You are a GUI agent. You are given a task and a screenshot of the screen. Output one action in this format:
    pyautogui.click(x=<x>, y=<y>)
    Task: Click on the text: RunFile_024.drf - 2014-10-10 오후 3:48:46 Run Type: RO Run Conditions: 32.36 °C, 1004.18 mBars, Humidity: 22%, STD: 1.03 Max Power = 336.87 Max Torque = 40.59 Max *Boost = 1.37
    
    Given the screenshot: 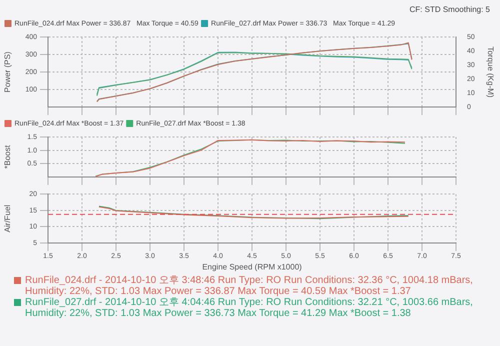 What is the action you would take?
    pyautogui.click(x=249, y=286)
    